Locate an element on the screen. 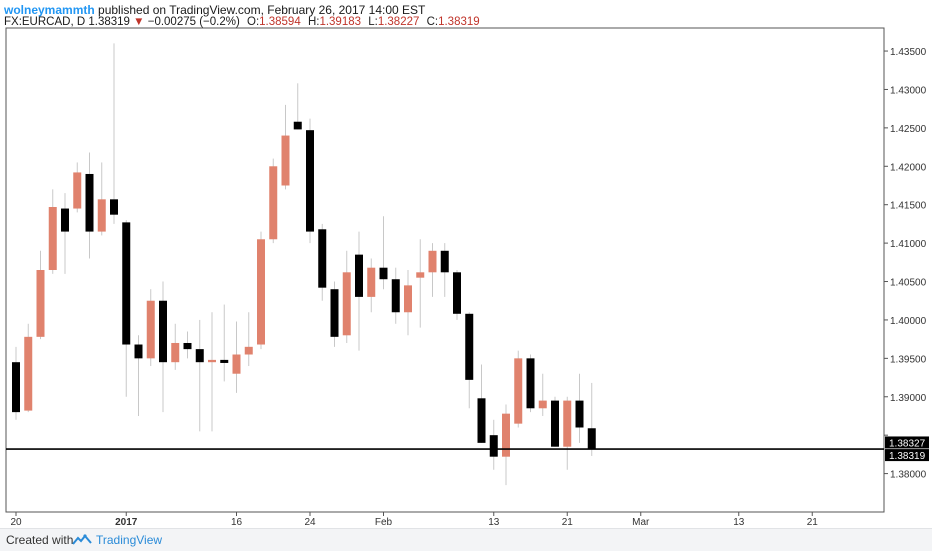 The height and width of the screenshot is (551, 932). y-tick-label-7: 1.41500 is located at coordinates (908, 206).